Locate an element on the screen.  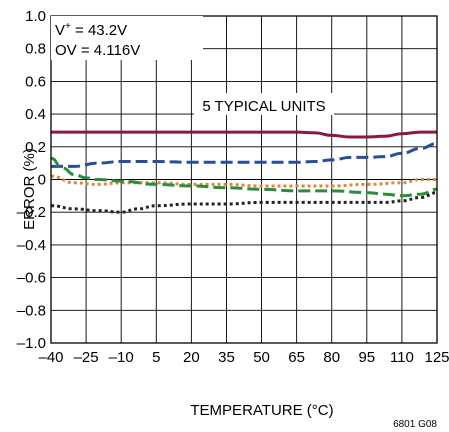
annotation-box is located at coordinates (127, 38).